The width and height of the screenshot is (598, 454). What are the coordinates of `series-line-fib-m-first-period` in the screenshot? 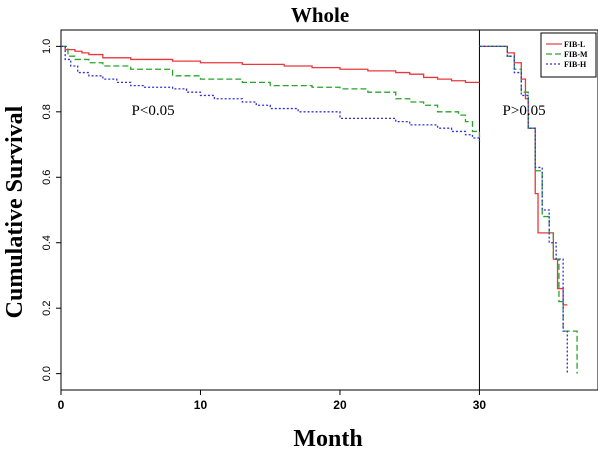 It's located at (271, 91).